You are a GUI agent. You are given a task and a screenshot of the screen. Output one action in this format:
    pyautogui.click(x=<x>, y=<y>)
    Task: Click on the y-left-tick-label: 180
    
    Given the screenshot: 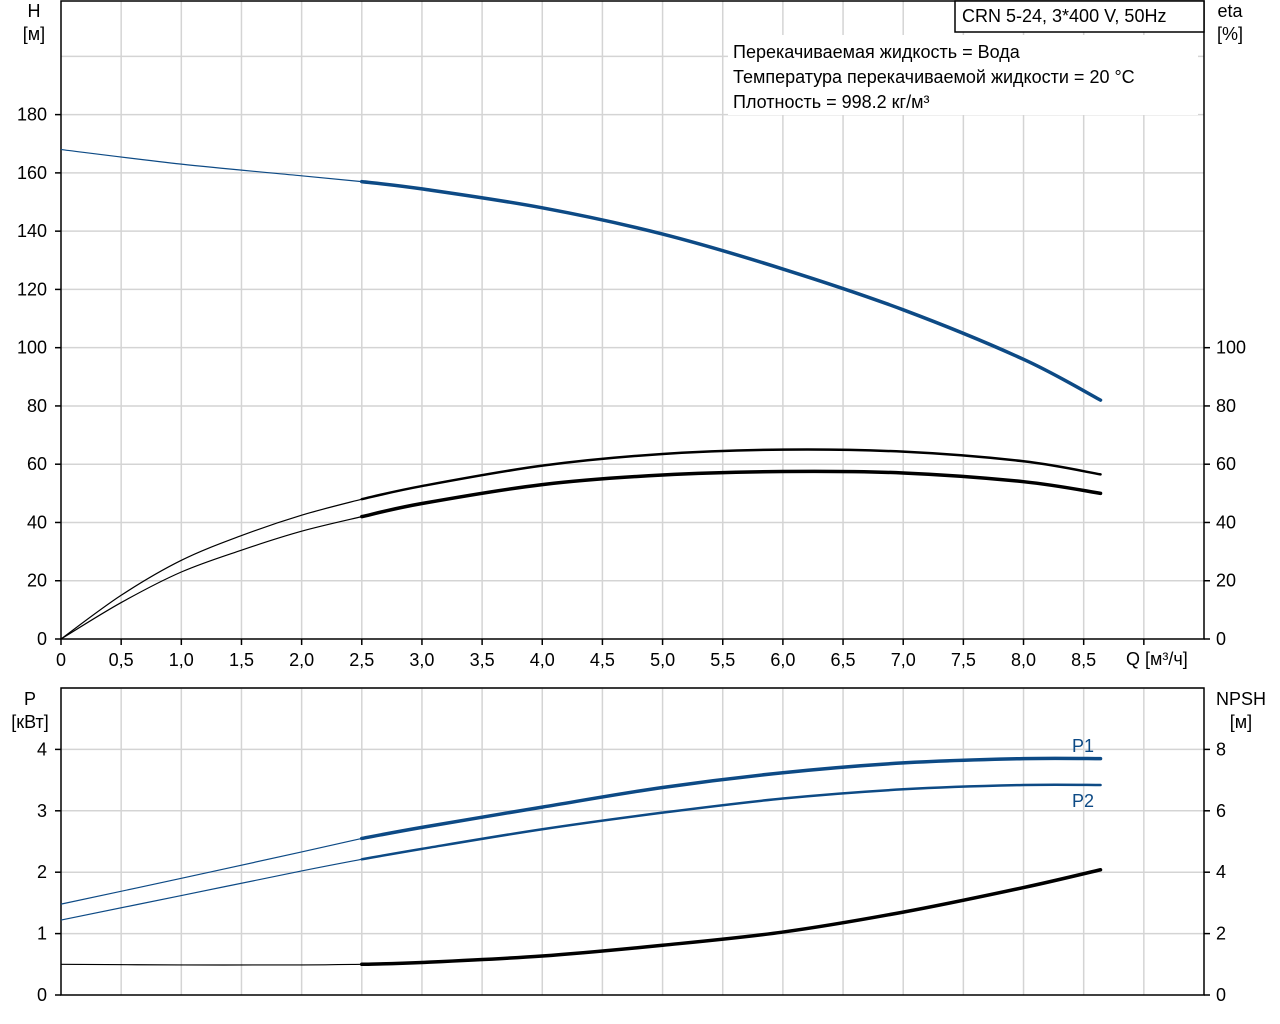 What is the action you would take?
    pyautogui.click(x=32, y=115)
    